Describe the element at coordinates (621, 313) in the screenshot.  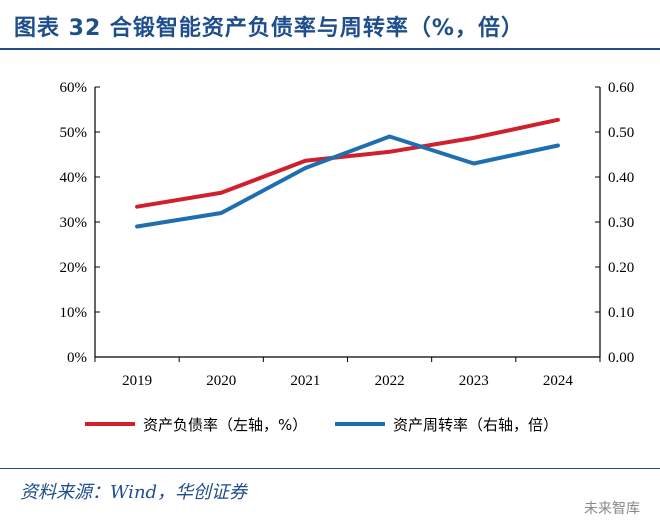
I see `right-tick-label: 0.10` at that location.